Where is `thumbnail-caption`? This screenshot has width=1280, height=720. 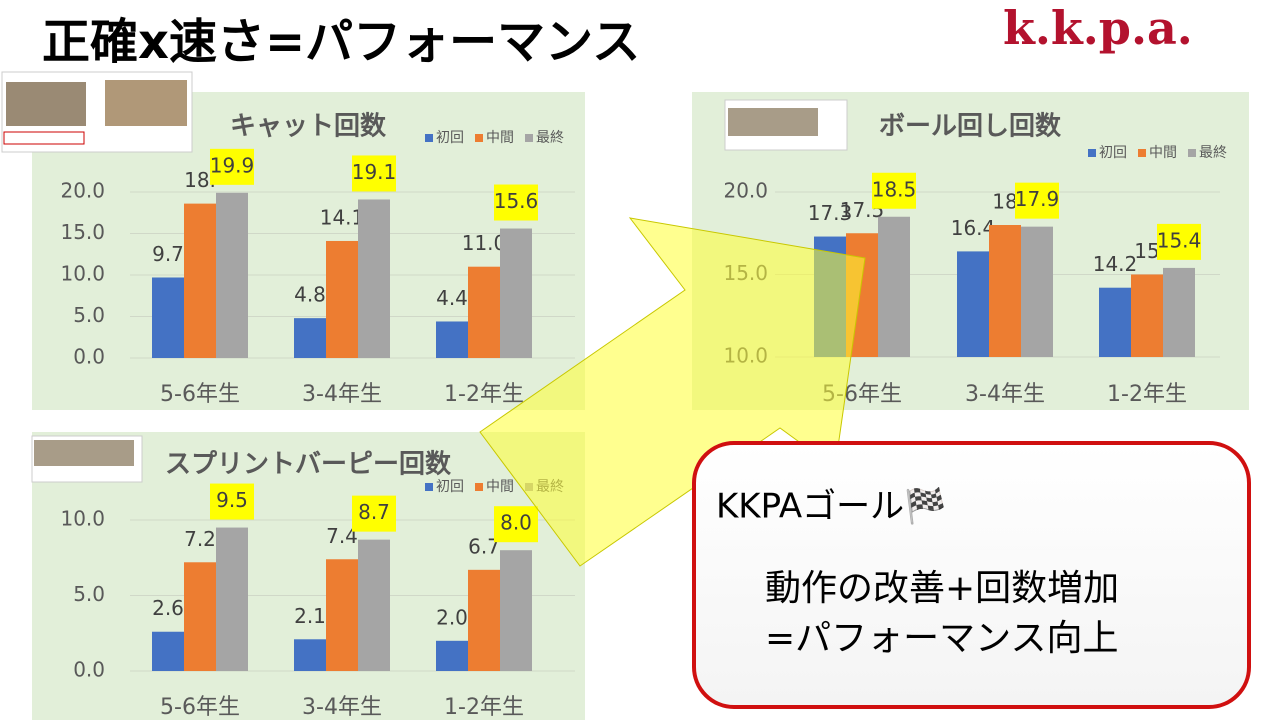
thumbnail-caption is located at coordinates (44, 138).